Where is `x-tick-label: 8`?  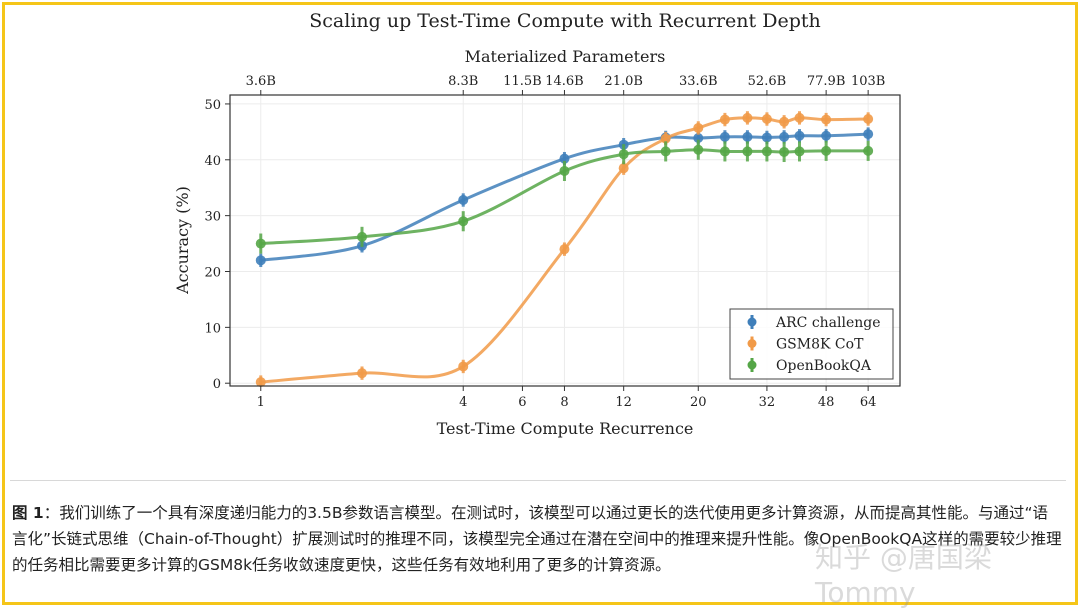
x-tick-label: 8 is located at coordinates (564, 402).